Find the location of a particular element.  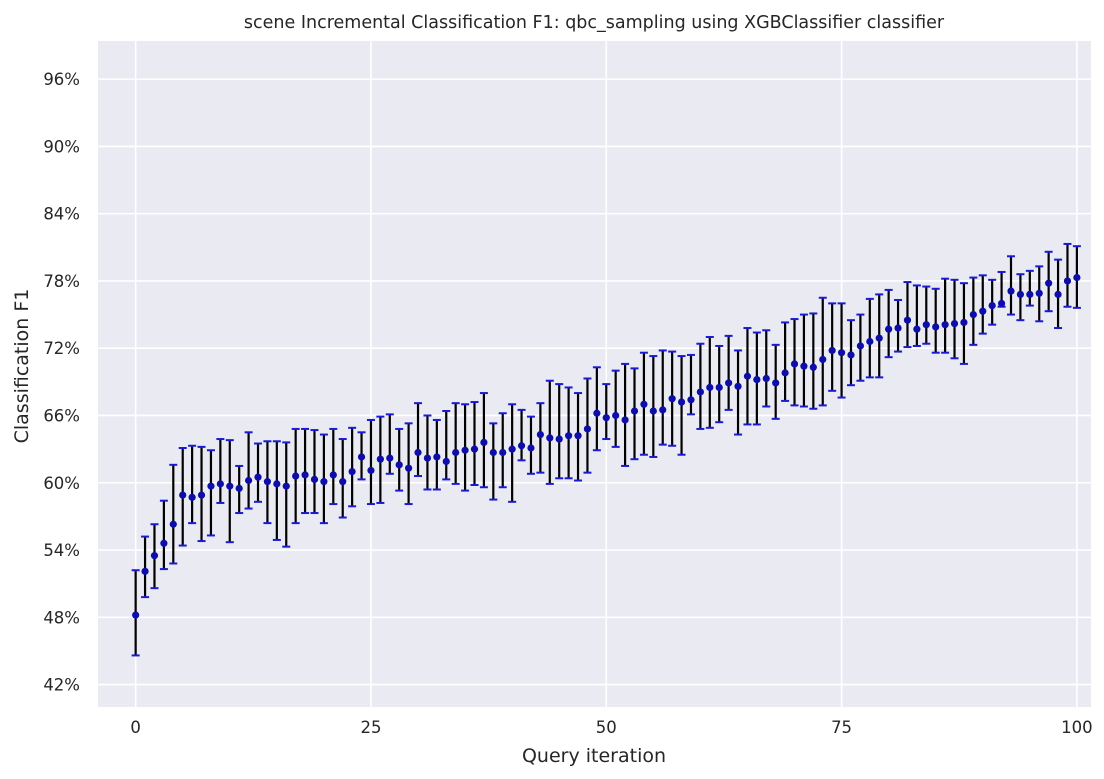

x-tick-label: 75 is located at coordinates (841, 727).